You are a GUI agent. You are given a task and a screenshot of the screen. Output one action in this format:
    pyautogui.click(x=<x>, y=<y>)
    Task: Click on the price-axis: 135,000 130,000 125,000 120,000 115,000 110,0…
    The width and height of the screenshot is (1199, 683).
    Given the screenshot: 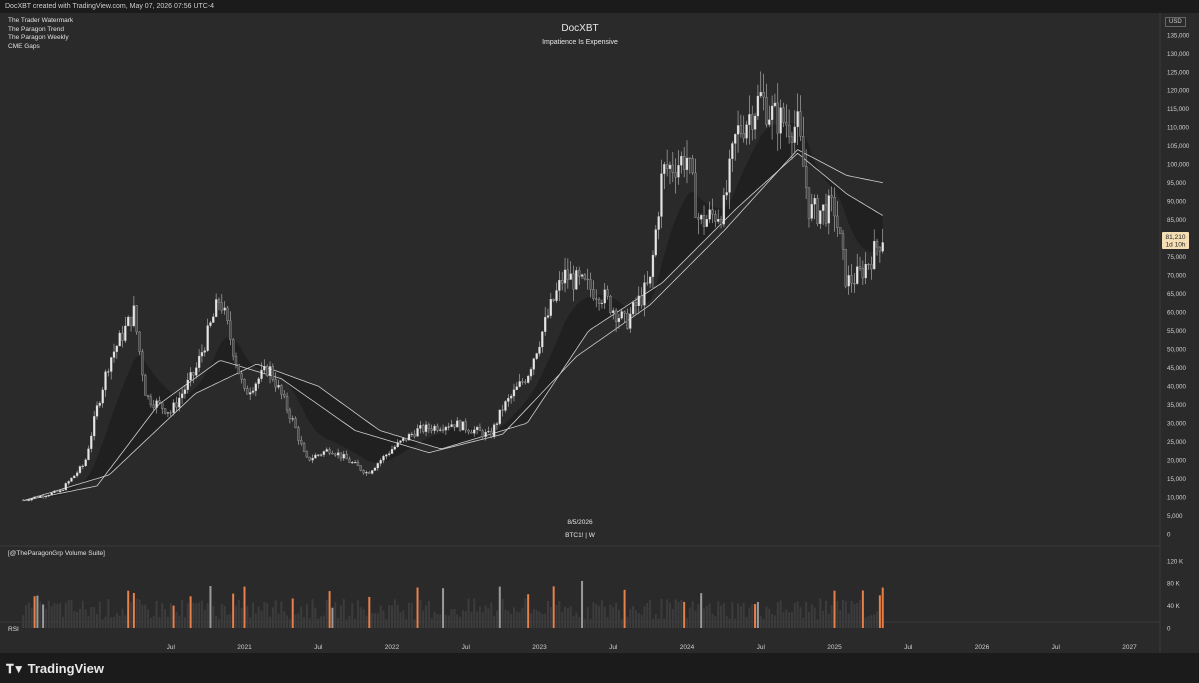 What is the action you would take?
    pyautogui.click(x=1178, y=285)
    